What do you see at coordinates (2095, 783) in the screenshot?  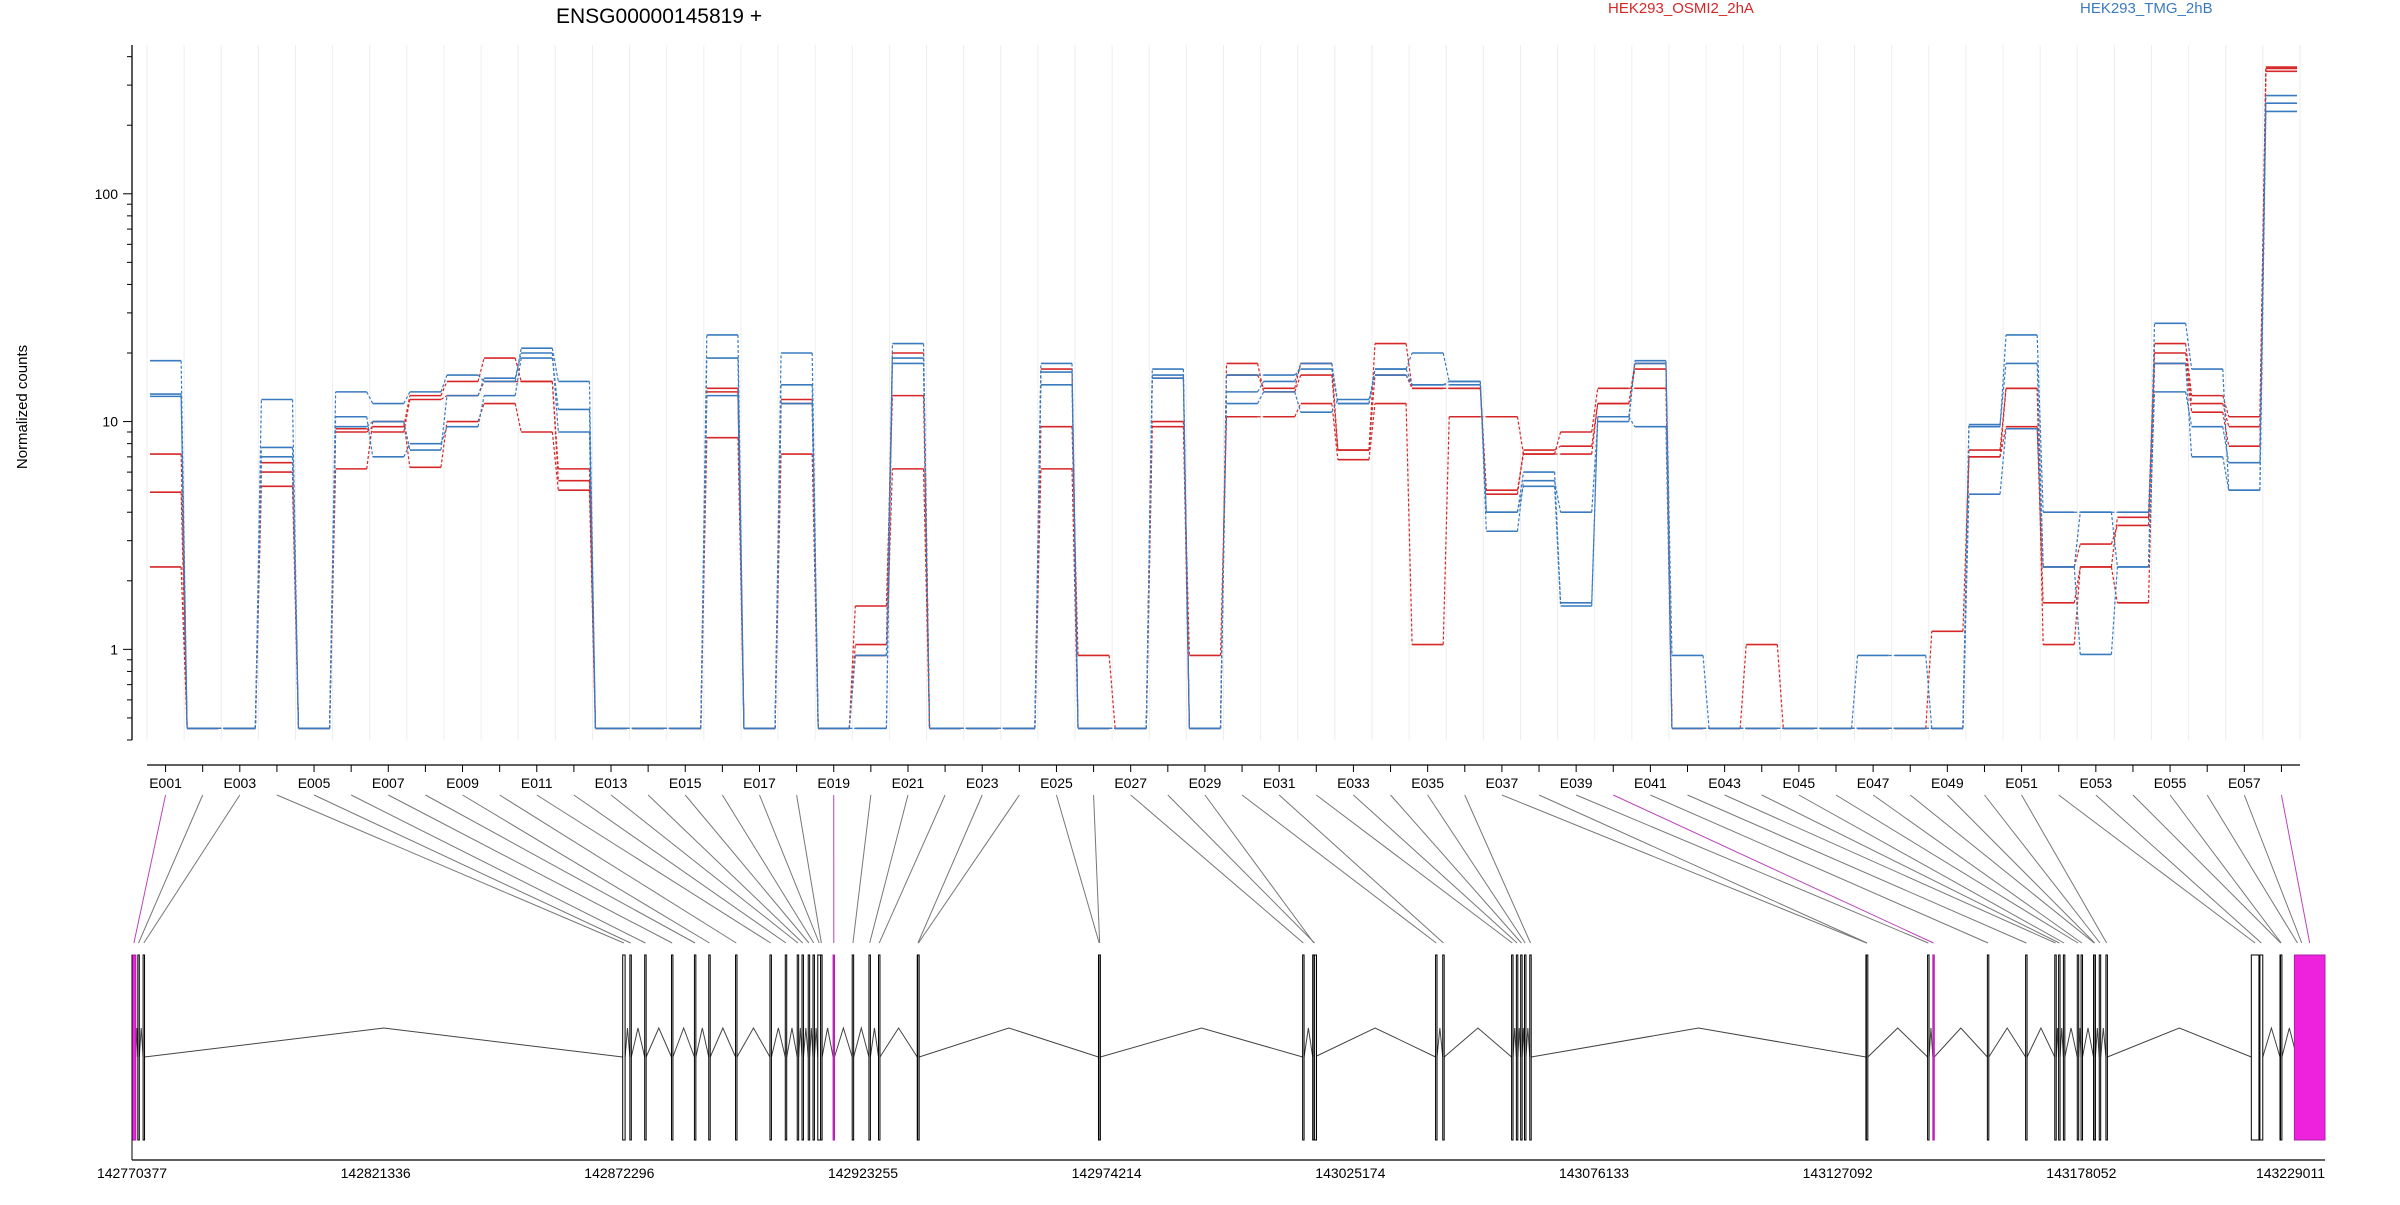 I see `exon-tick-label: E053` at bounding box center [2095, 783].